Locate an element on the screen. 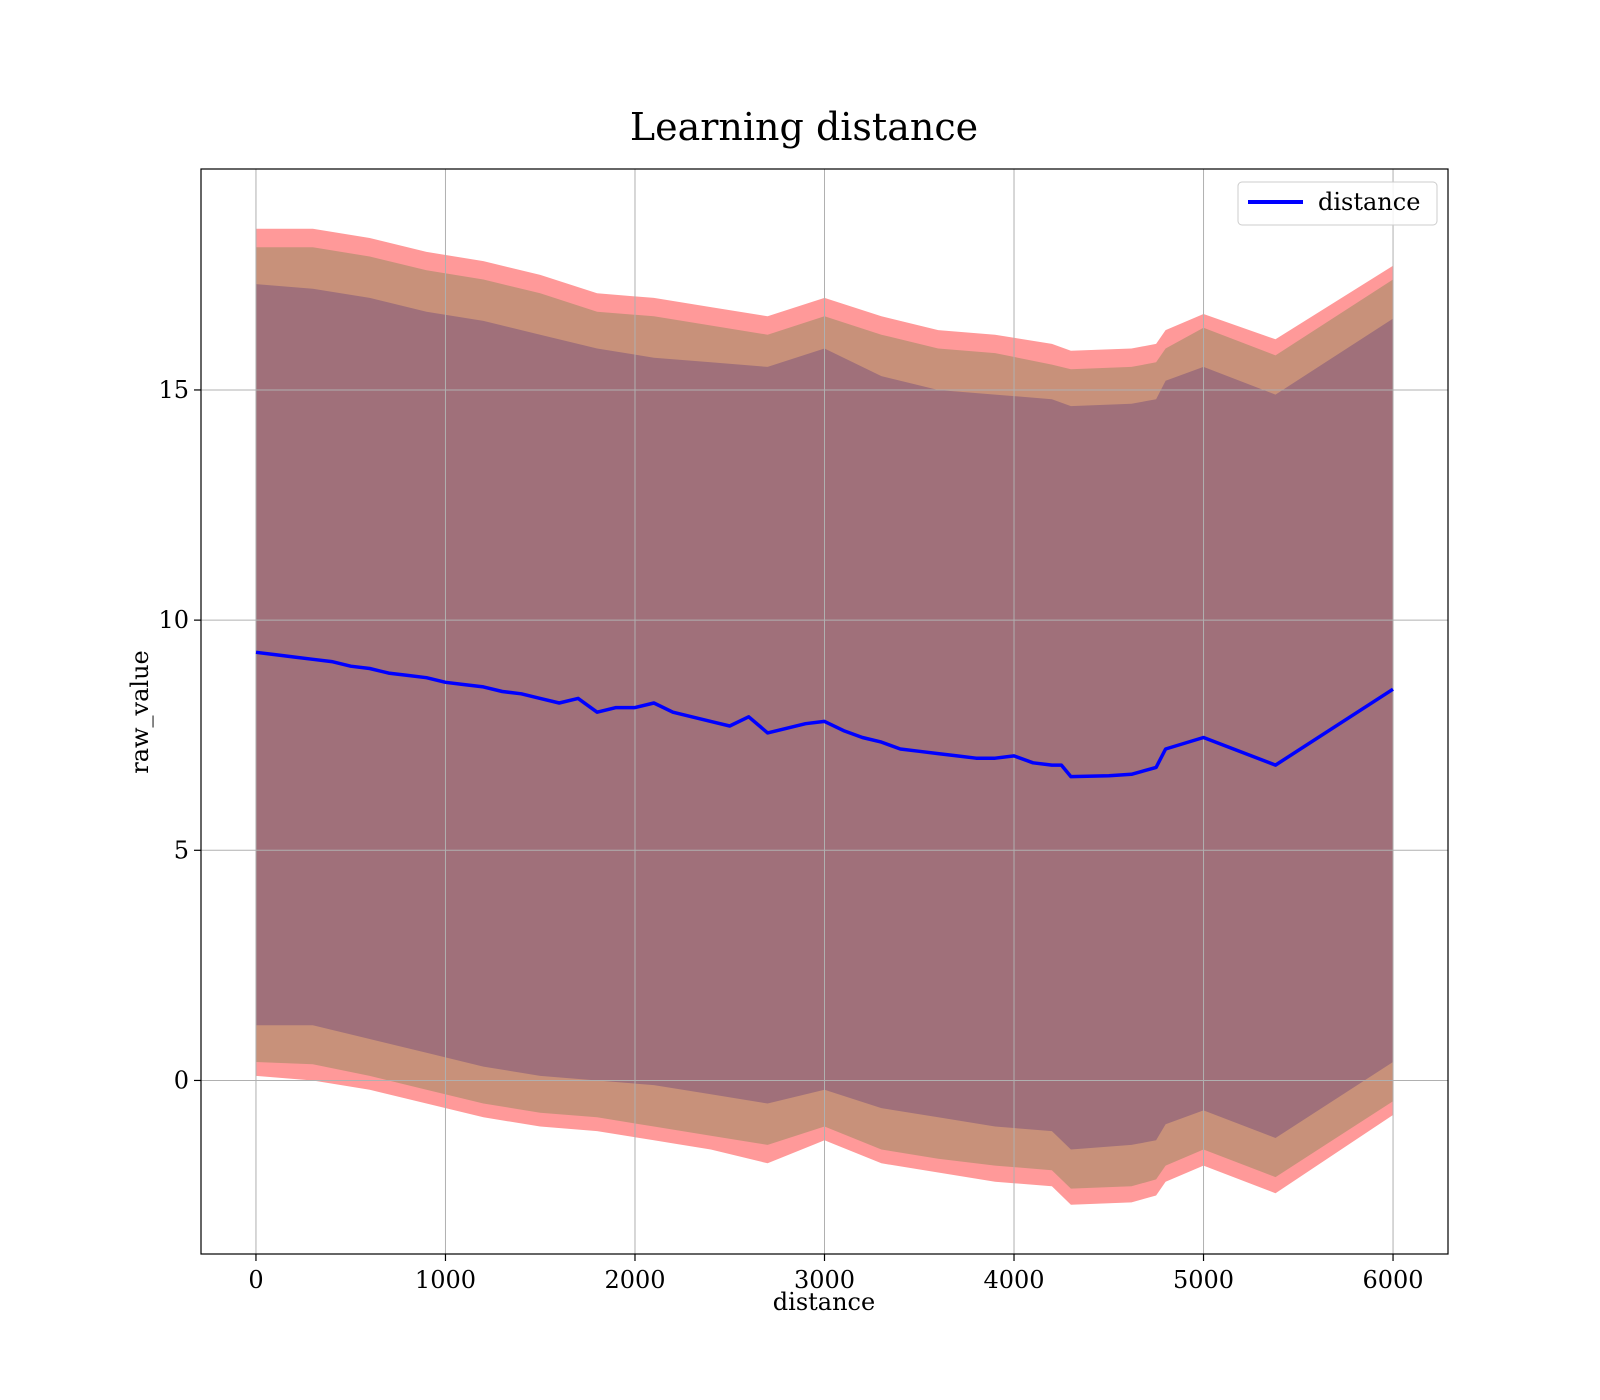 This screenshot has height=1400, width=1600. x-tick-label: 4000 is located at coordinates (1013, 1280).